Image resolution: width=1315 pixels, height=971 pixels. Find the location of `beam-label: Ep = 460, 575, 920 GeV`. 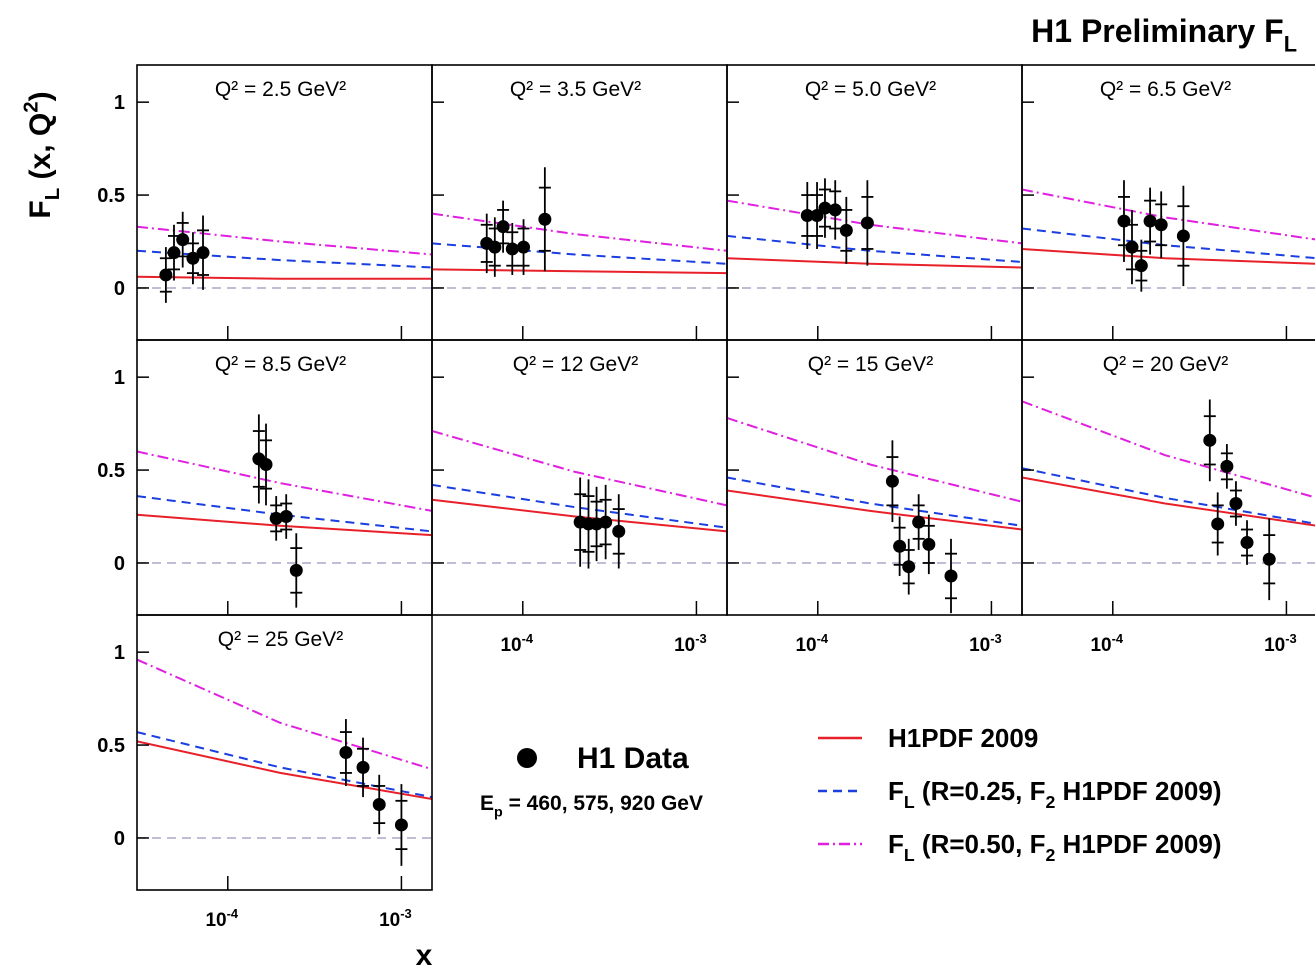

beam-label: Ep = 460, 575, 920 GeV is located at coordinates (591, 806).